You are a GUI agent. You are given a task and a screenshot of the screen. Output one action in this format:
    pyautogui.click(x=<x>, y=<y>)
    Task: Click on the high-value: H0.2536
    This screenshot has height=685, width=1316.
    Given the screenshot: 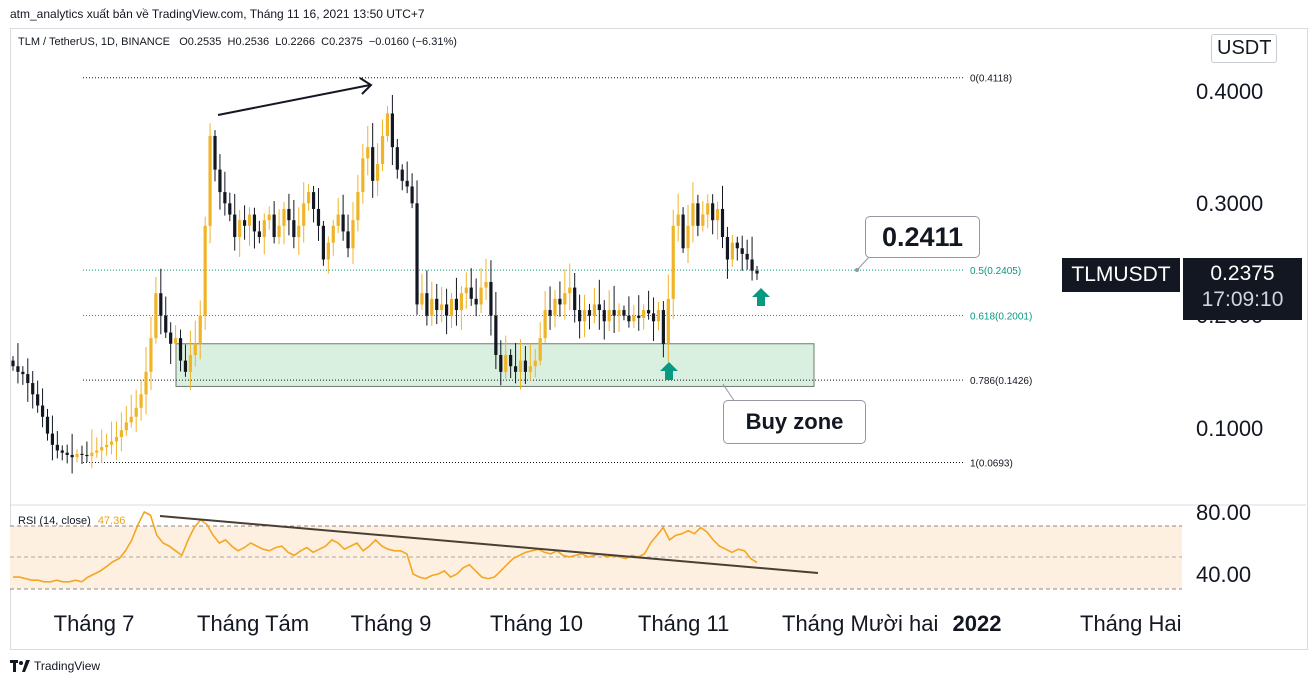 What is the action you would take?
    pyautogui.click(x=248, y=42)
    